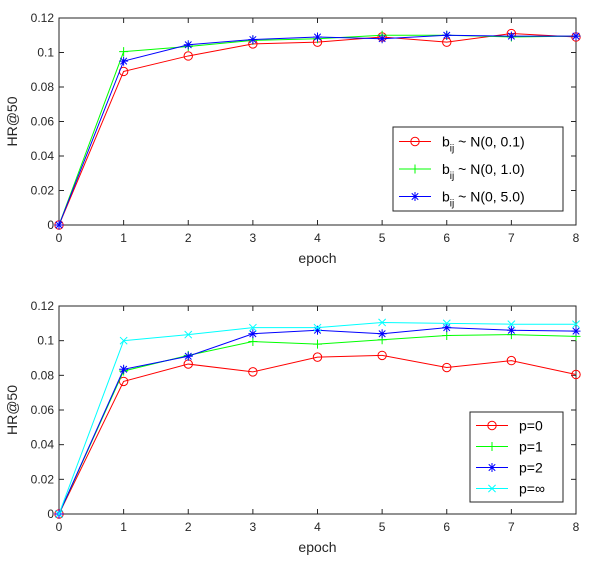  Describe the element at coordinates (532, 489) in the screenshot. I see `legend-label: p=∞` at that location.